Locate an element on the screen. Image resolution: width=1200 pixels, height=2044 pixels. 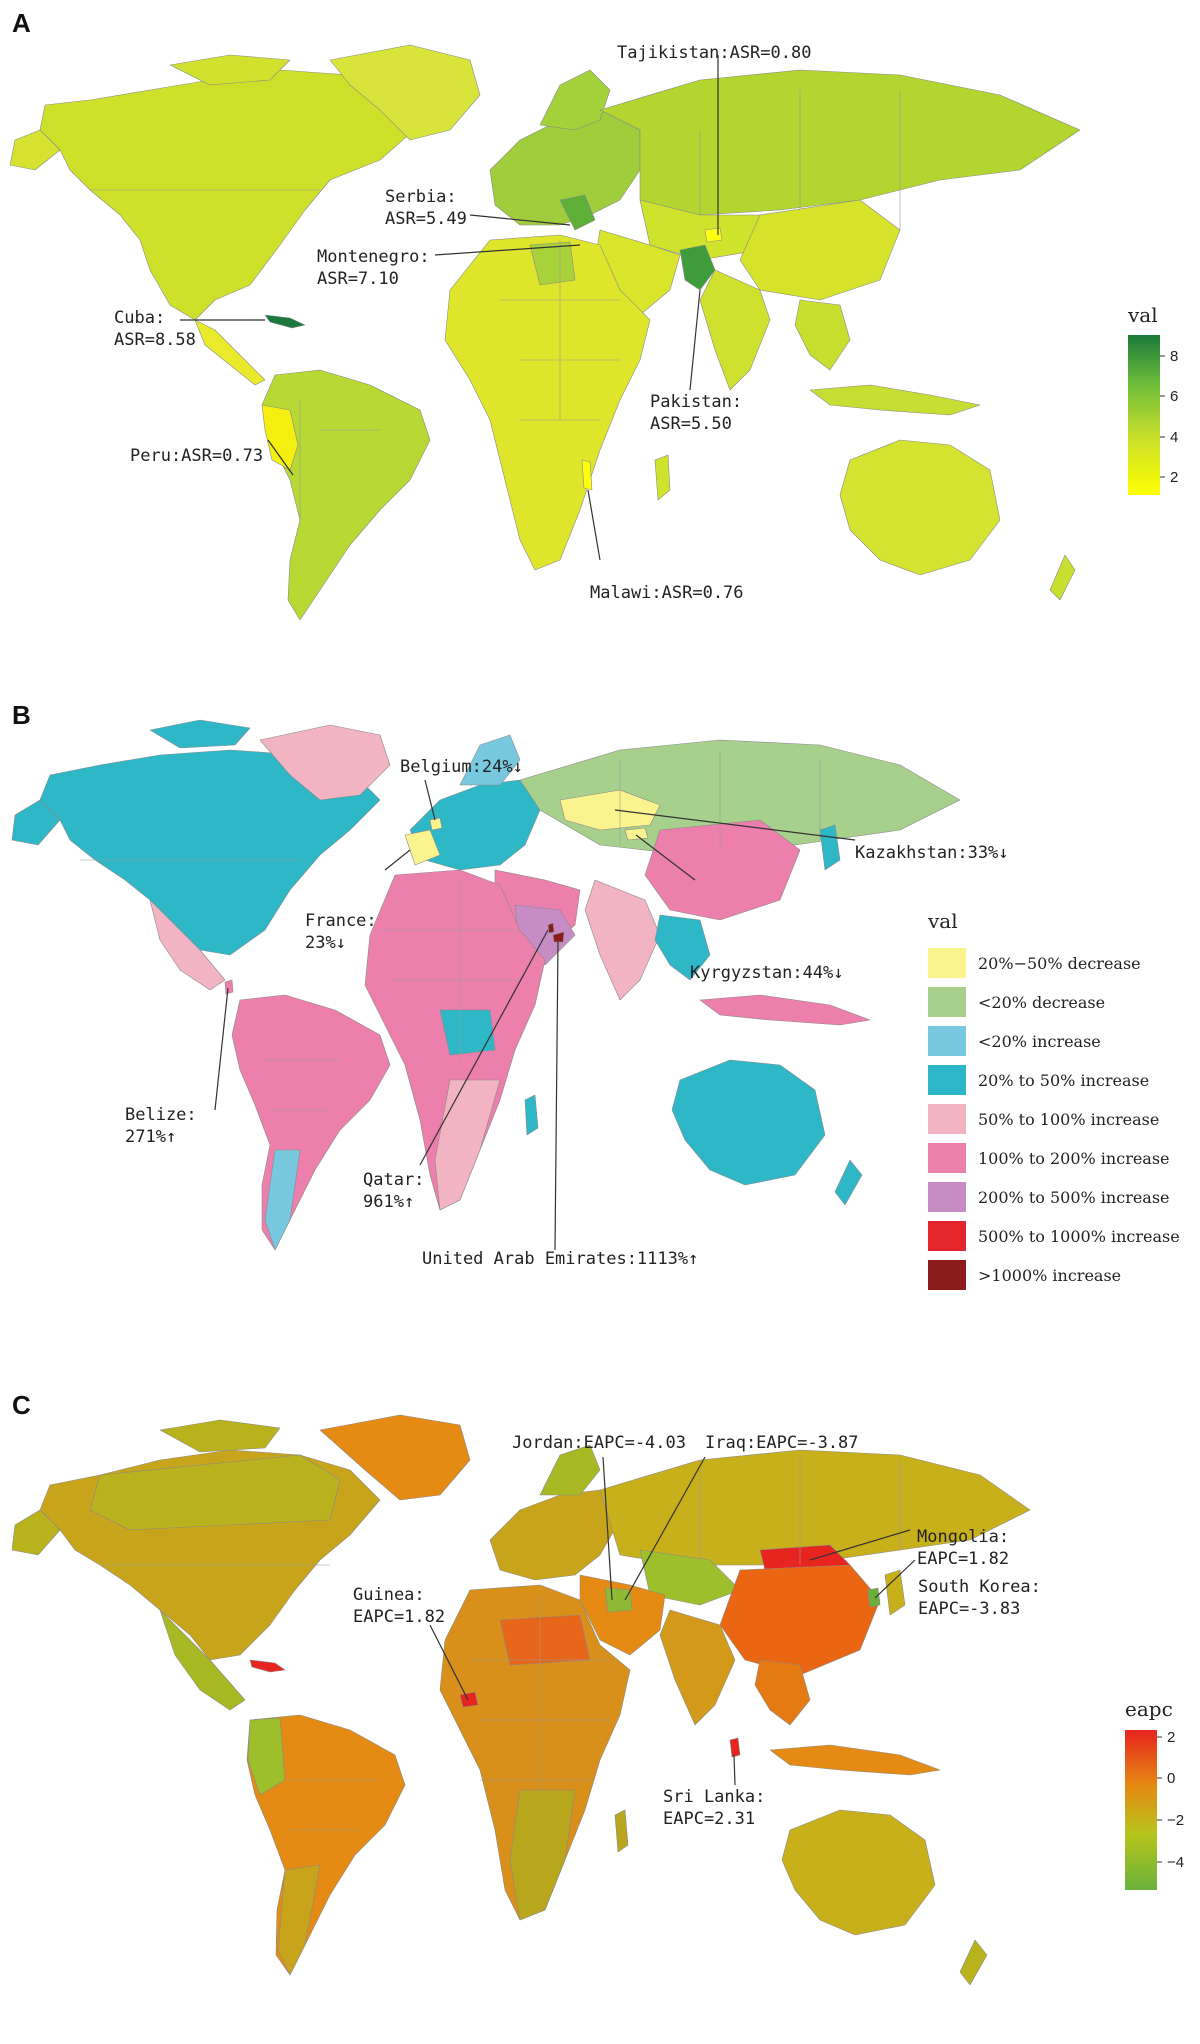
russia-asia is located at coordinates (840, 142).